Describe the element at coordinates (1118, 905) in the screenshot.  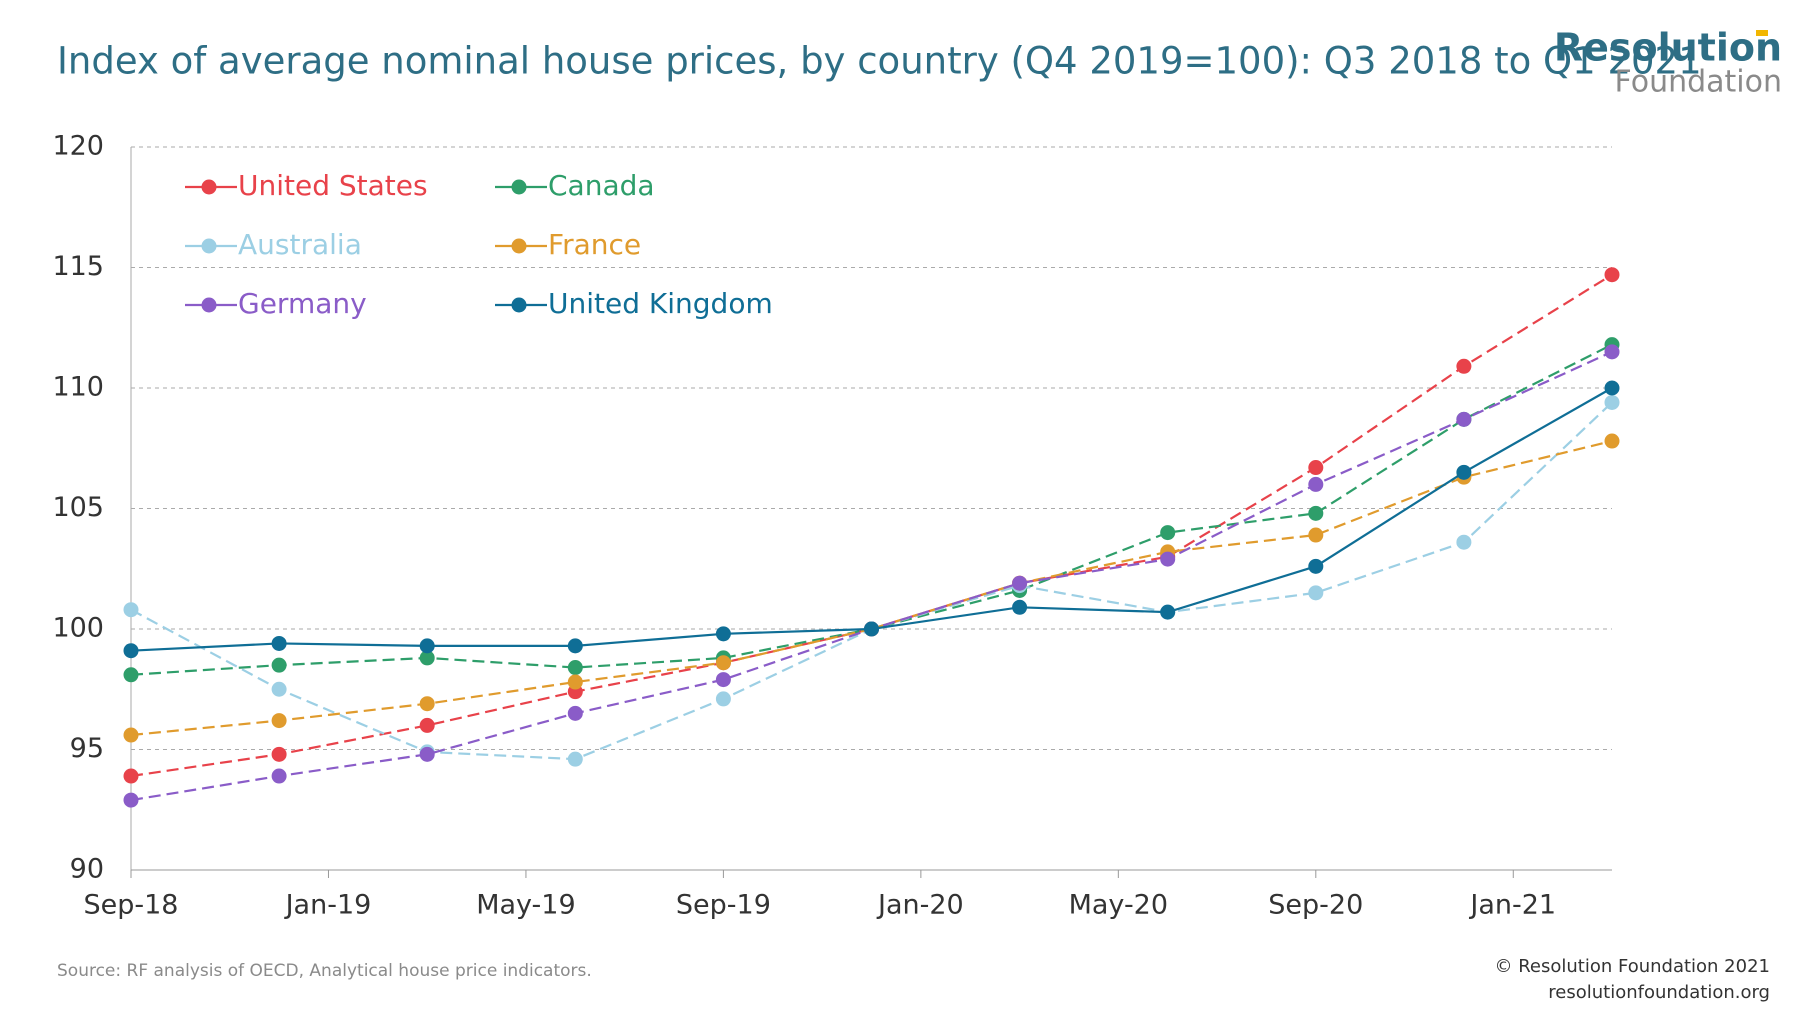
I see `x-tick-label: May-20` at that location.